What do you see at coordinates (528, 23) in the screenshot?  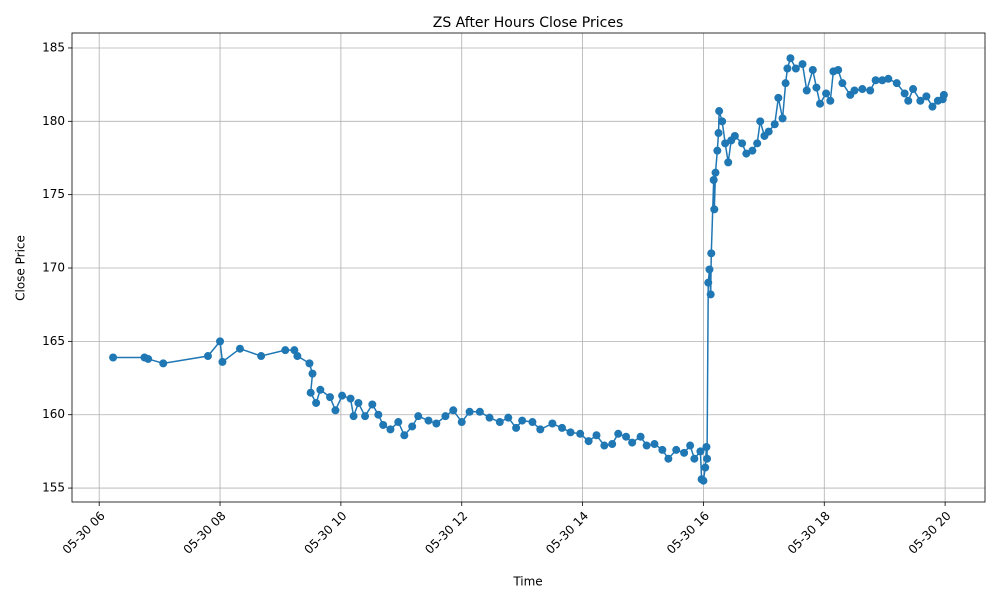 I see `chart-title: ZS After Hours Close Prices` at bounding box center [528, 23].